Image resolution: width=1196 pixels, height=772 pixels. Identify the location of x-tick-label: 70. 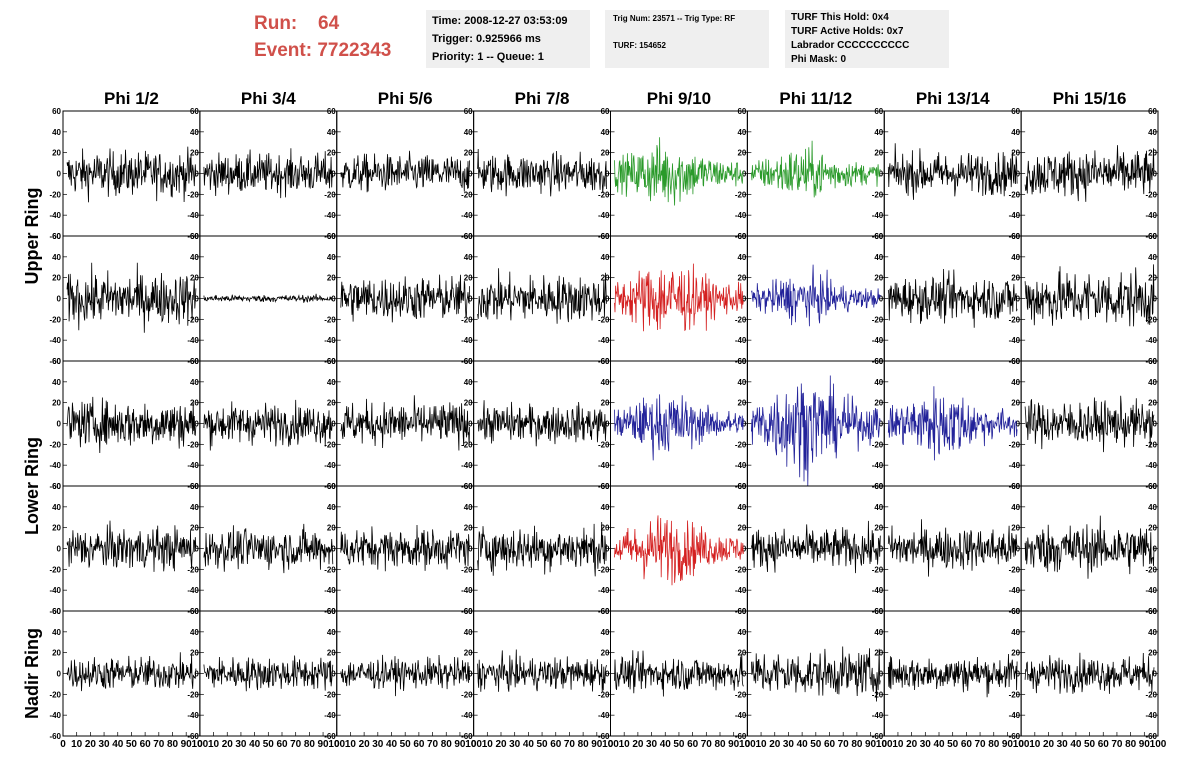
(707, 744).